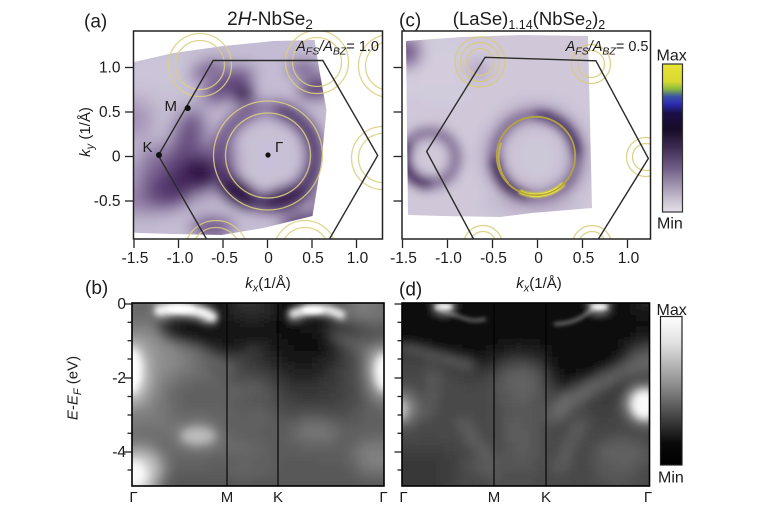  Describe the element at coordinates (529, 20) in the screenshot. I see `svg-text: (LaSe)1.14(NbSe2)2` at that location.